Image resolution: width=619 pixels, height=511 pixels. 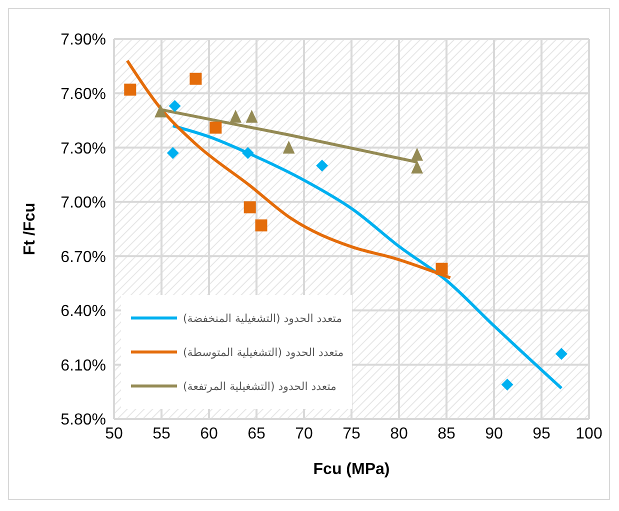 What do you see at coordinates (589, 433) in the screenshot?
I see `x-tick-label: 100` at bounding box center [589, 433].